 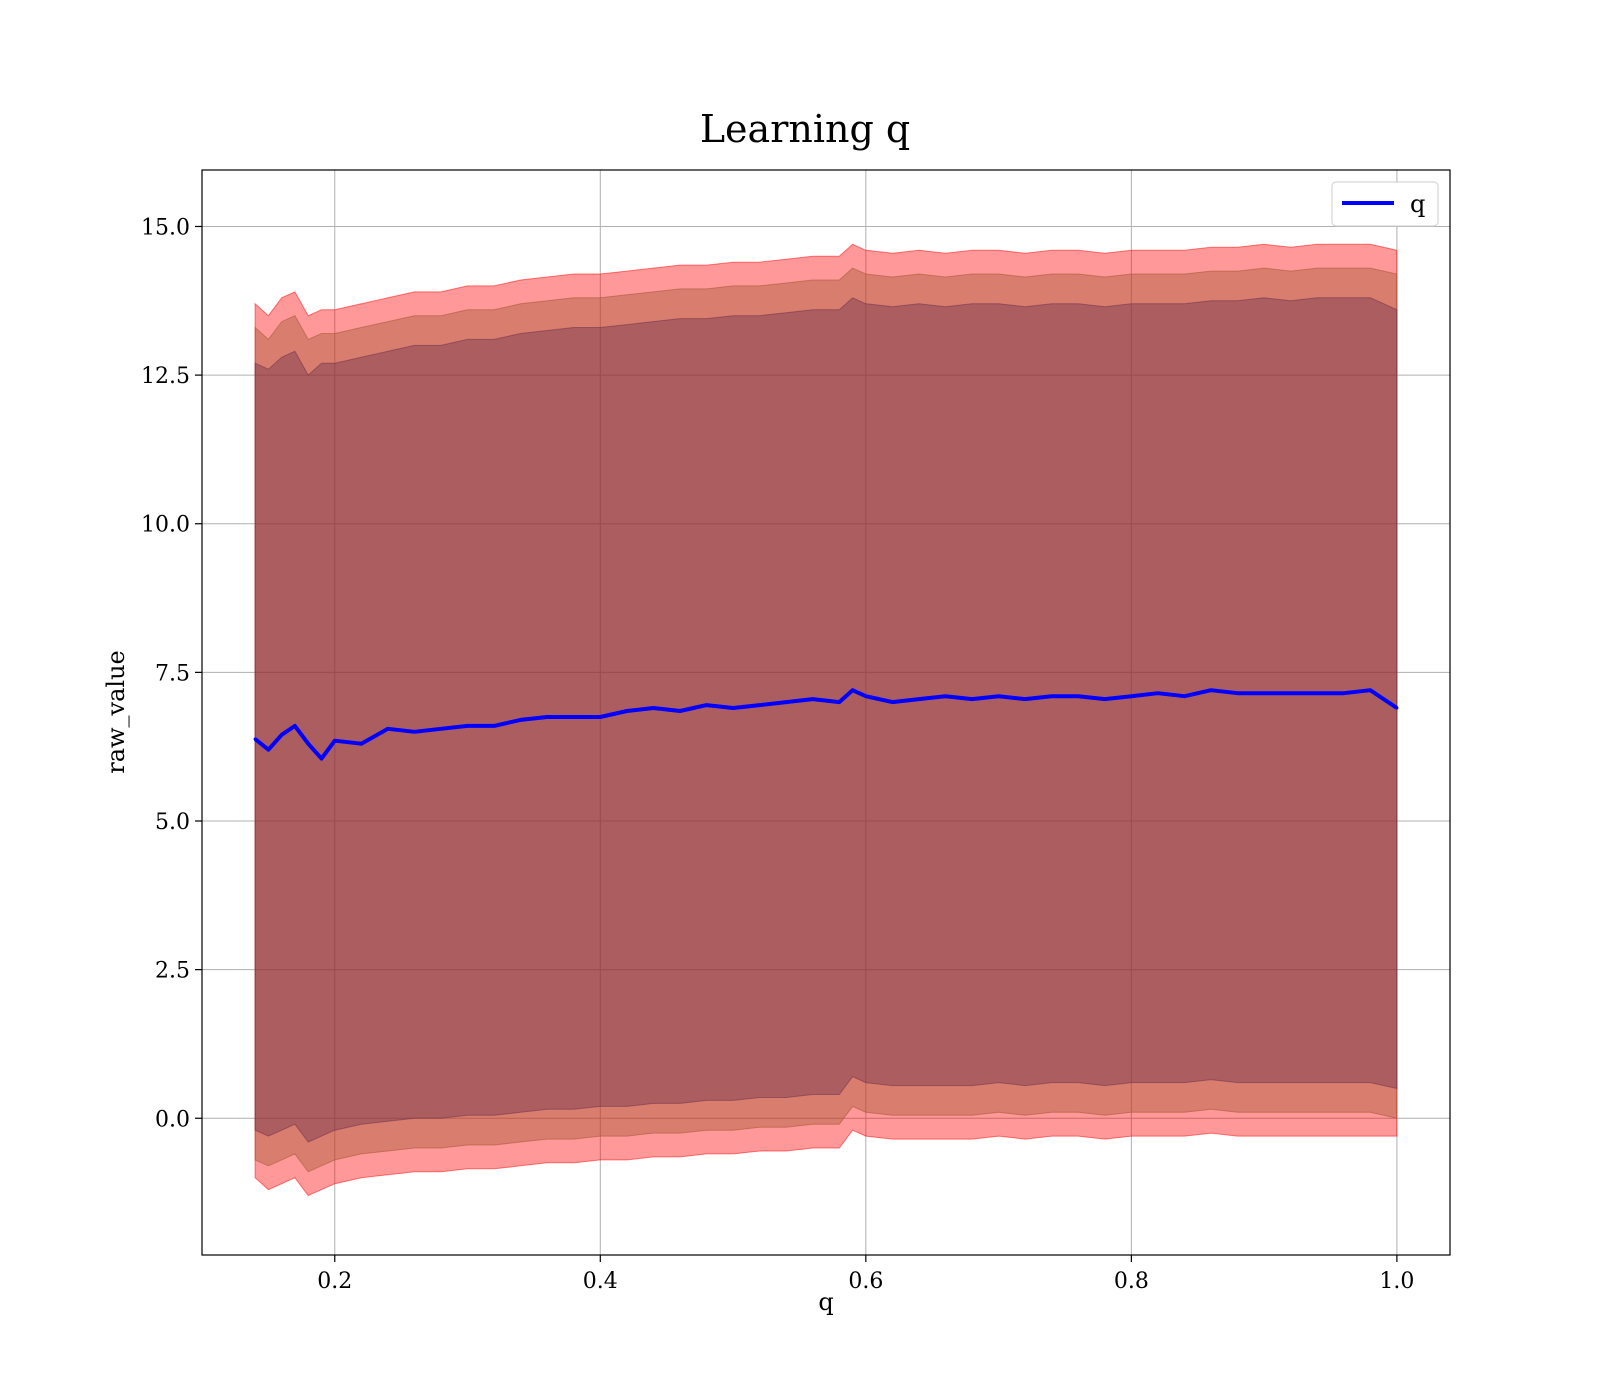 I want to click on x-tick-label: 0.6, so click(x=865, y=1281).